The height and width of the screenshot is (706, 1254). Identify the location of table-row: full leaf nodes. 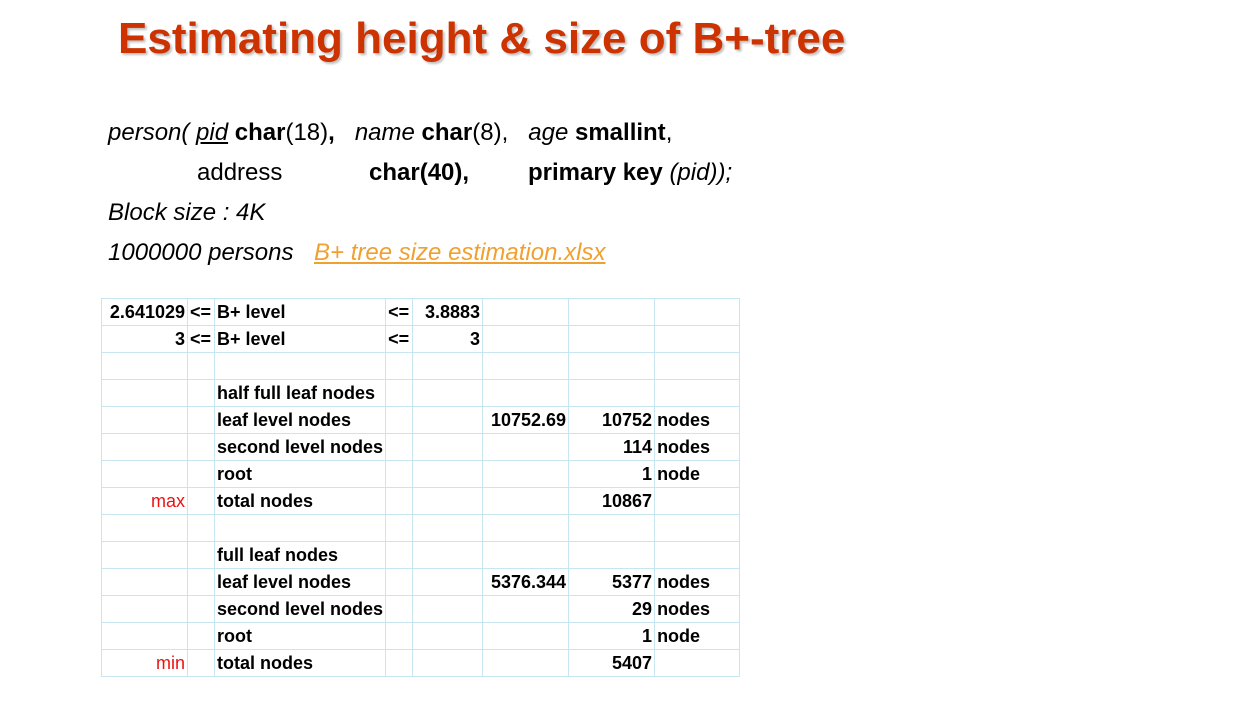
(421, 555).